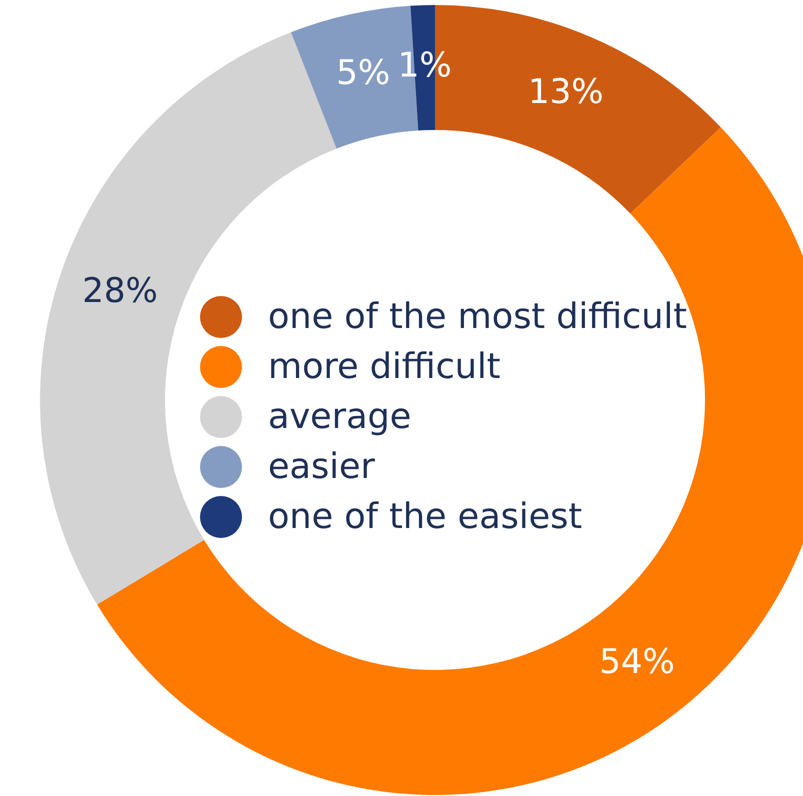 Image resolution: width=803 pixels, height=796 pixels. What do you see at coordinates (566, 92) in the screenshot?
I see `data-label: 13%` at bounding box center [566, 92].